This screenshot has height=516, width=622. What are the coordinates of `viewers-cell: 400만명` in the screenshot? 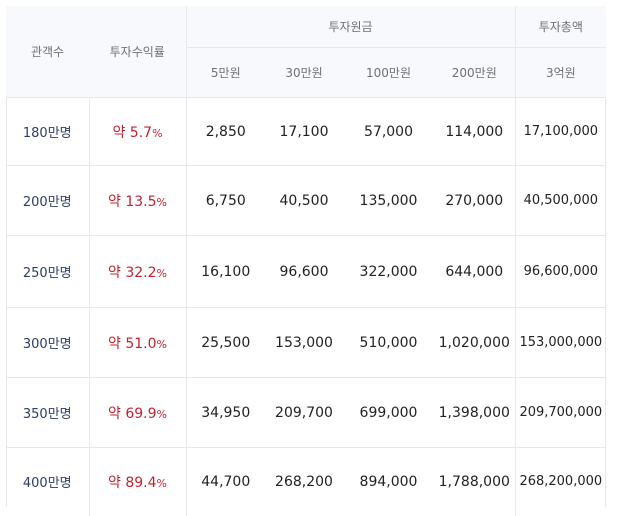 It's located at (48, 481).